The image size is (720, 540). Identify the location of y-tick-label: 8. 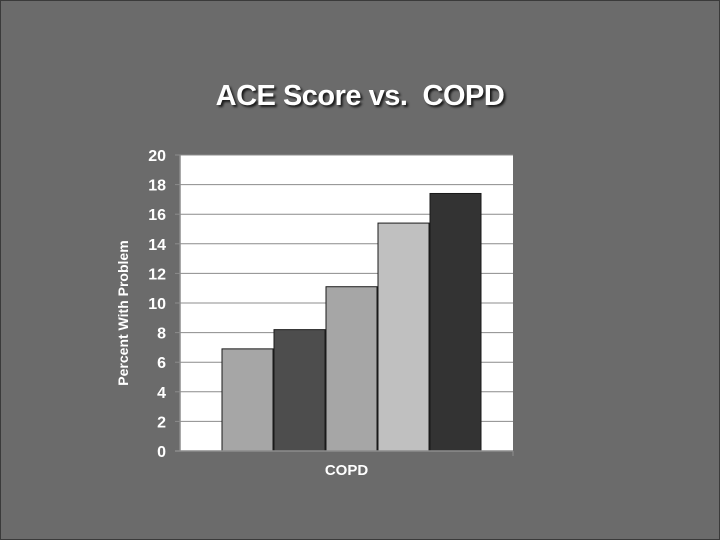
(161, 334).